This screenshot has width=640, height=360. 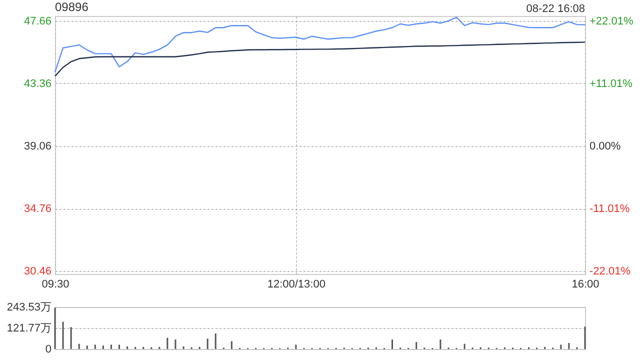 I want to click on y-tick-label: 243.53万, so click(x=29, y=308).